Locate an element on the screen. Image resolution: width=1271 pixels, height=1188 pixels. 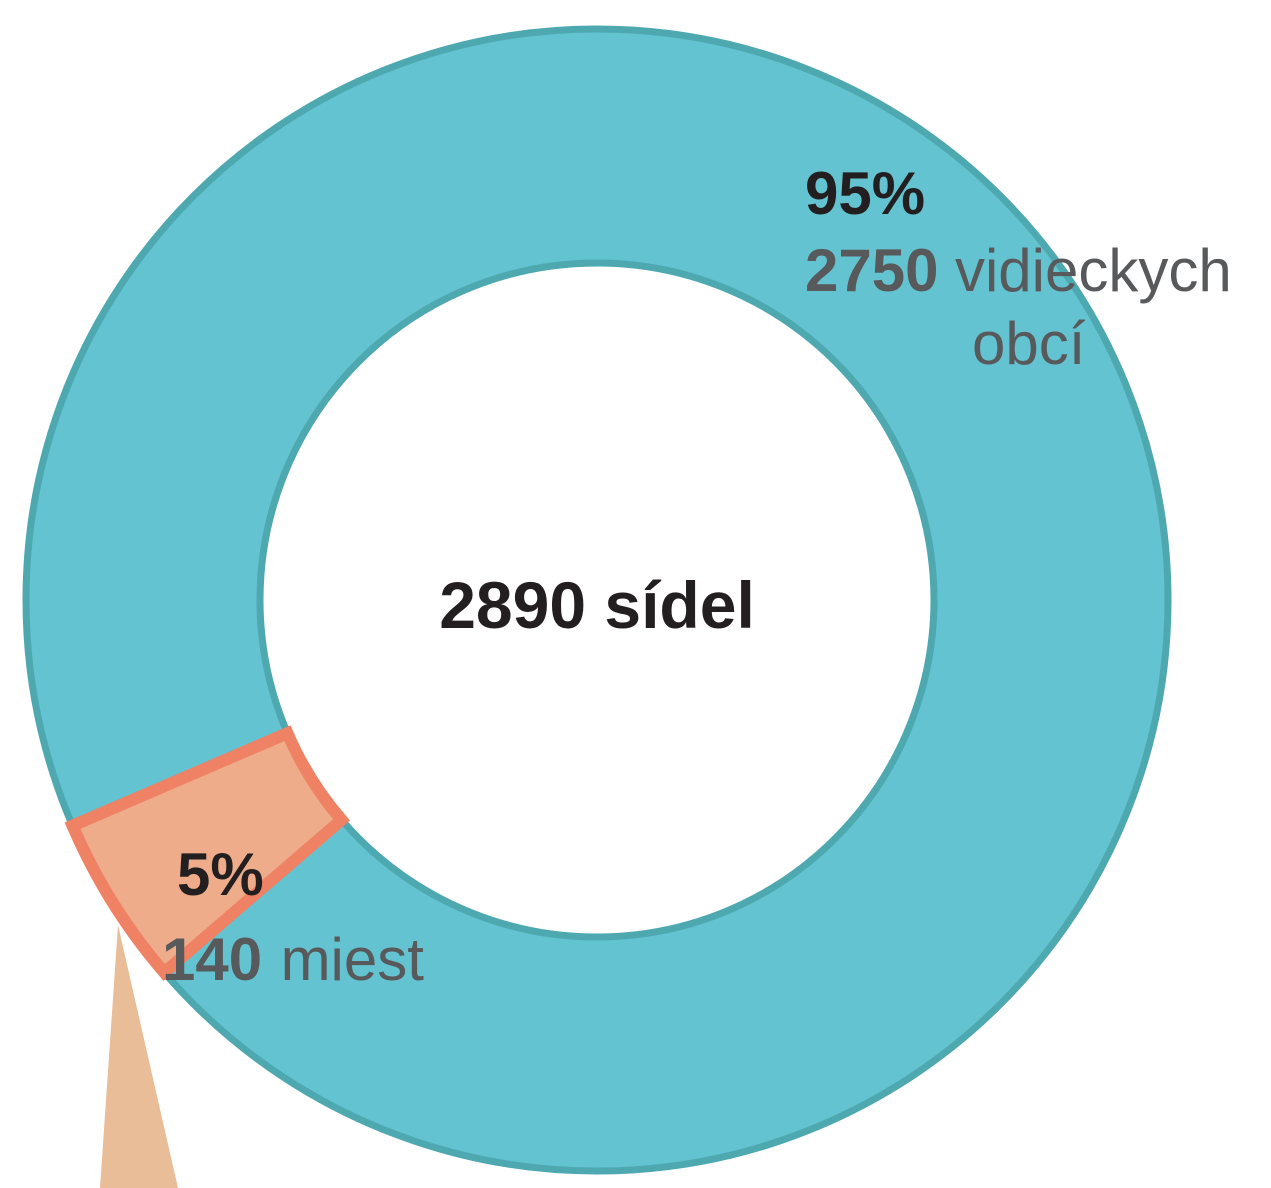
slice-cities-count: 140 is located at coordinates (212, 959).